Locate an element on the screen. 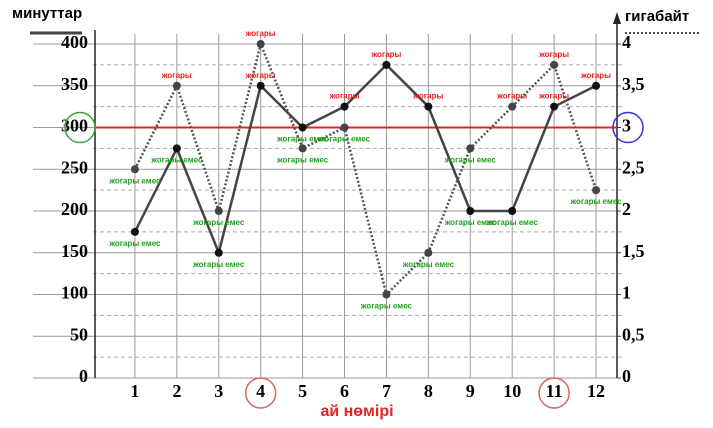 Image resolution: width=713 pixels, height=428 pixels. x-tick-label: 3 is located at coordinates (218, 391).